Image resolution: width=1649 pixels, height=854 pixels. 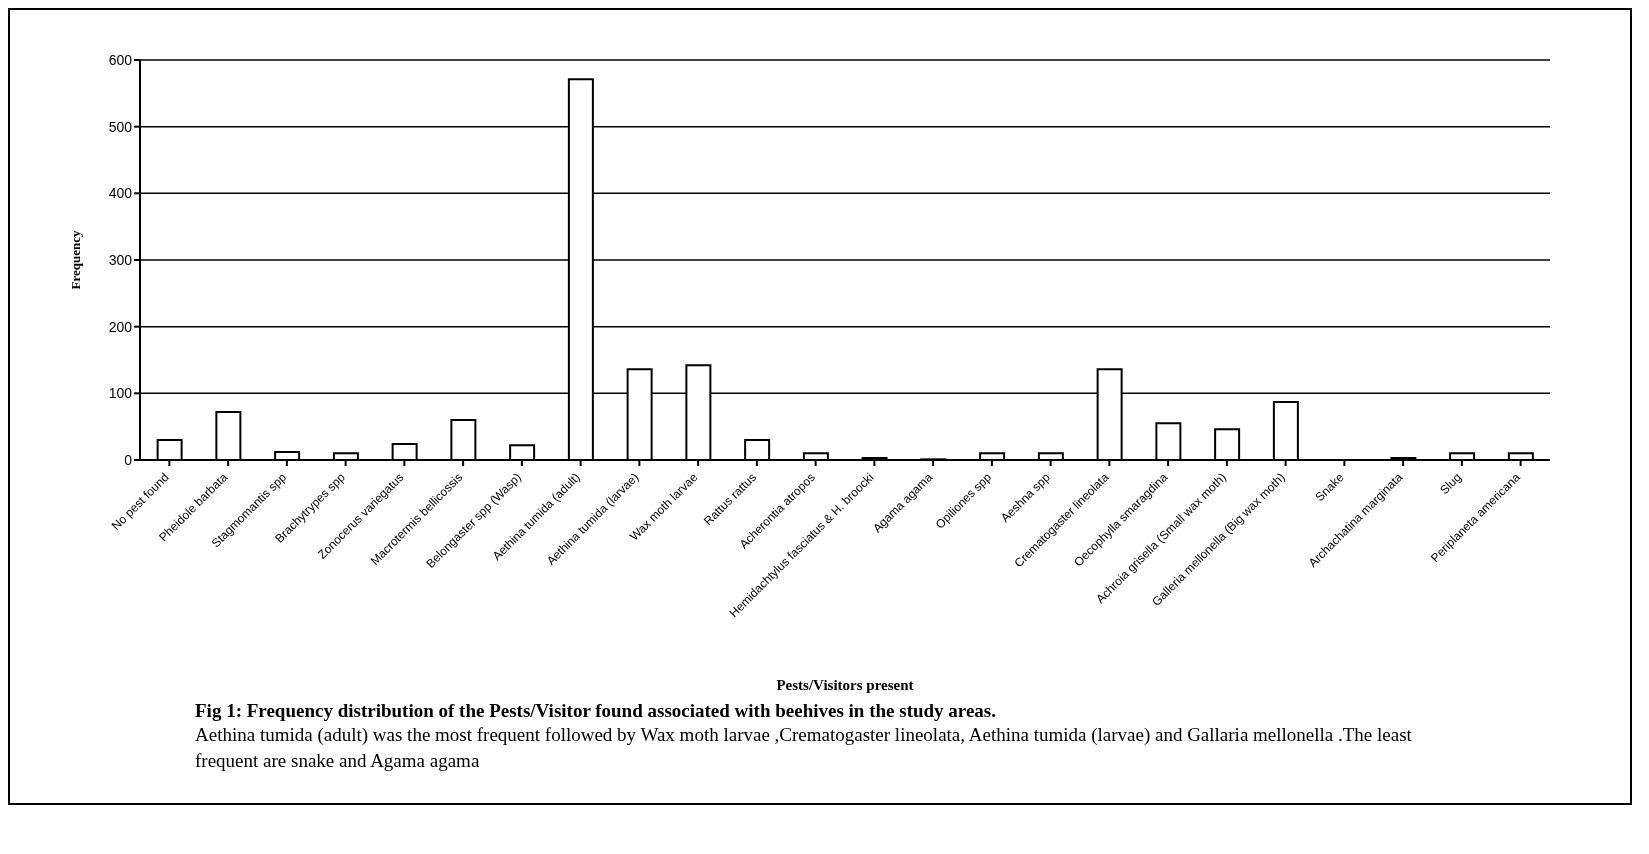 I want to click on y-tick-label: 300, so click(x=120, y=259).